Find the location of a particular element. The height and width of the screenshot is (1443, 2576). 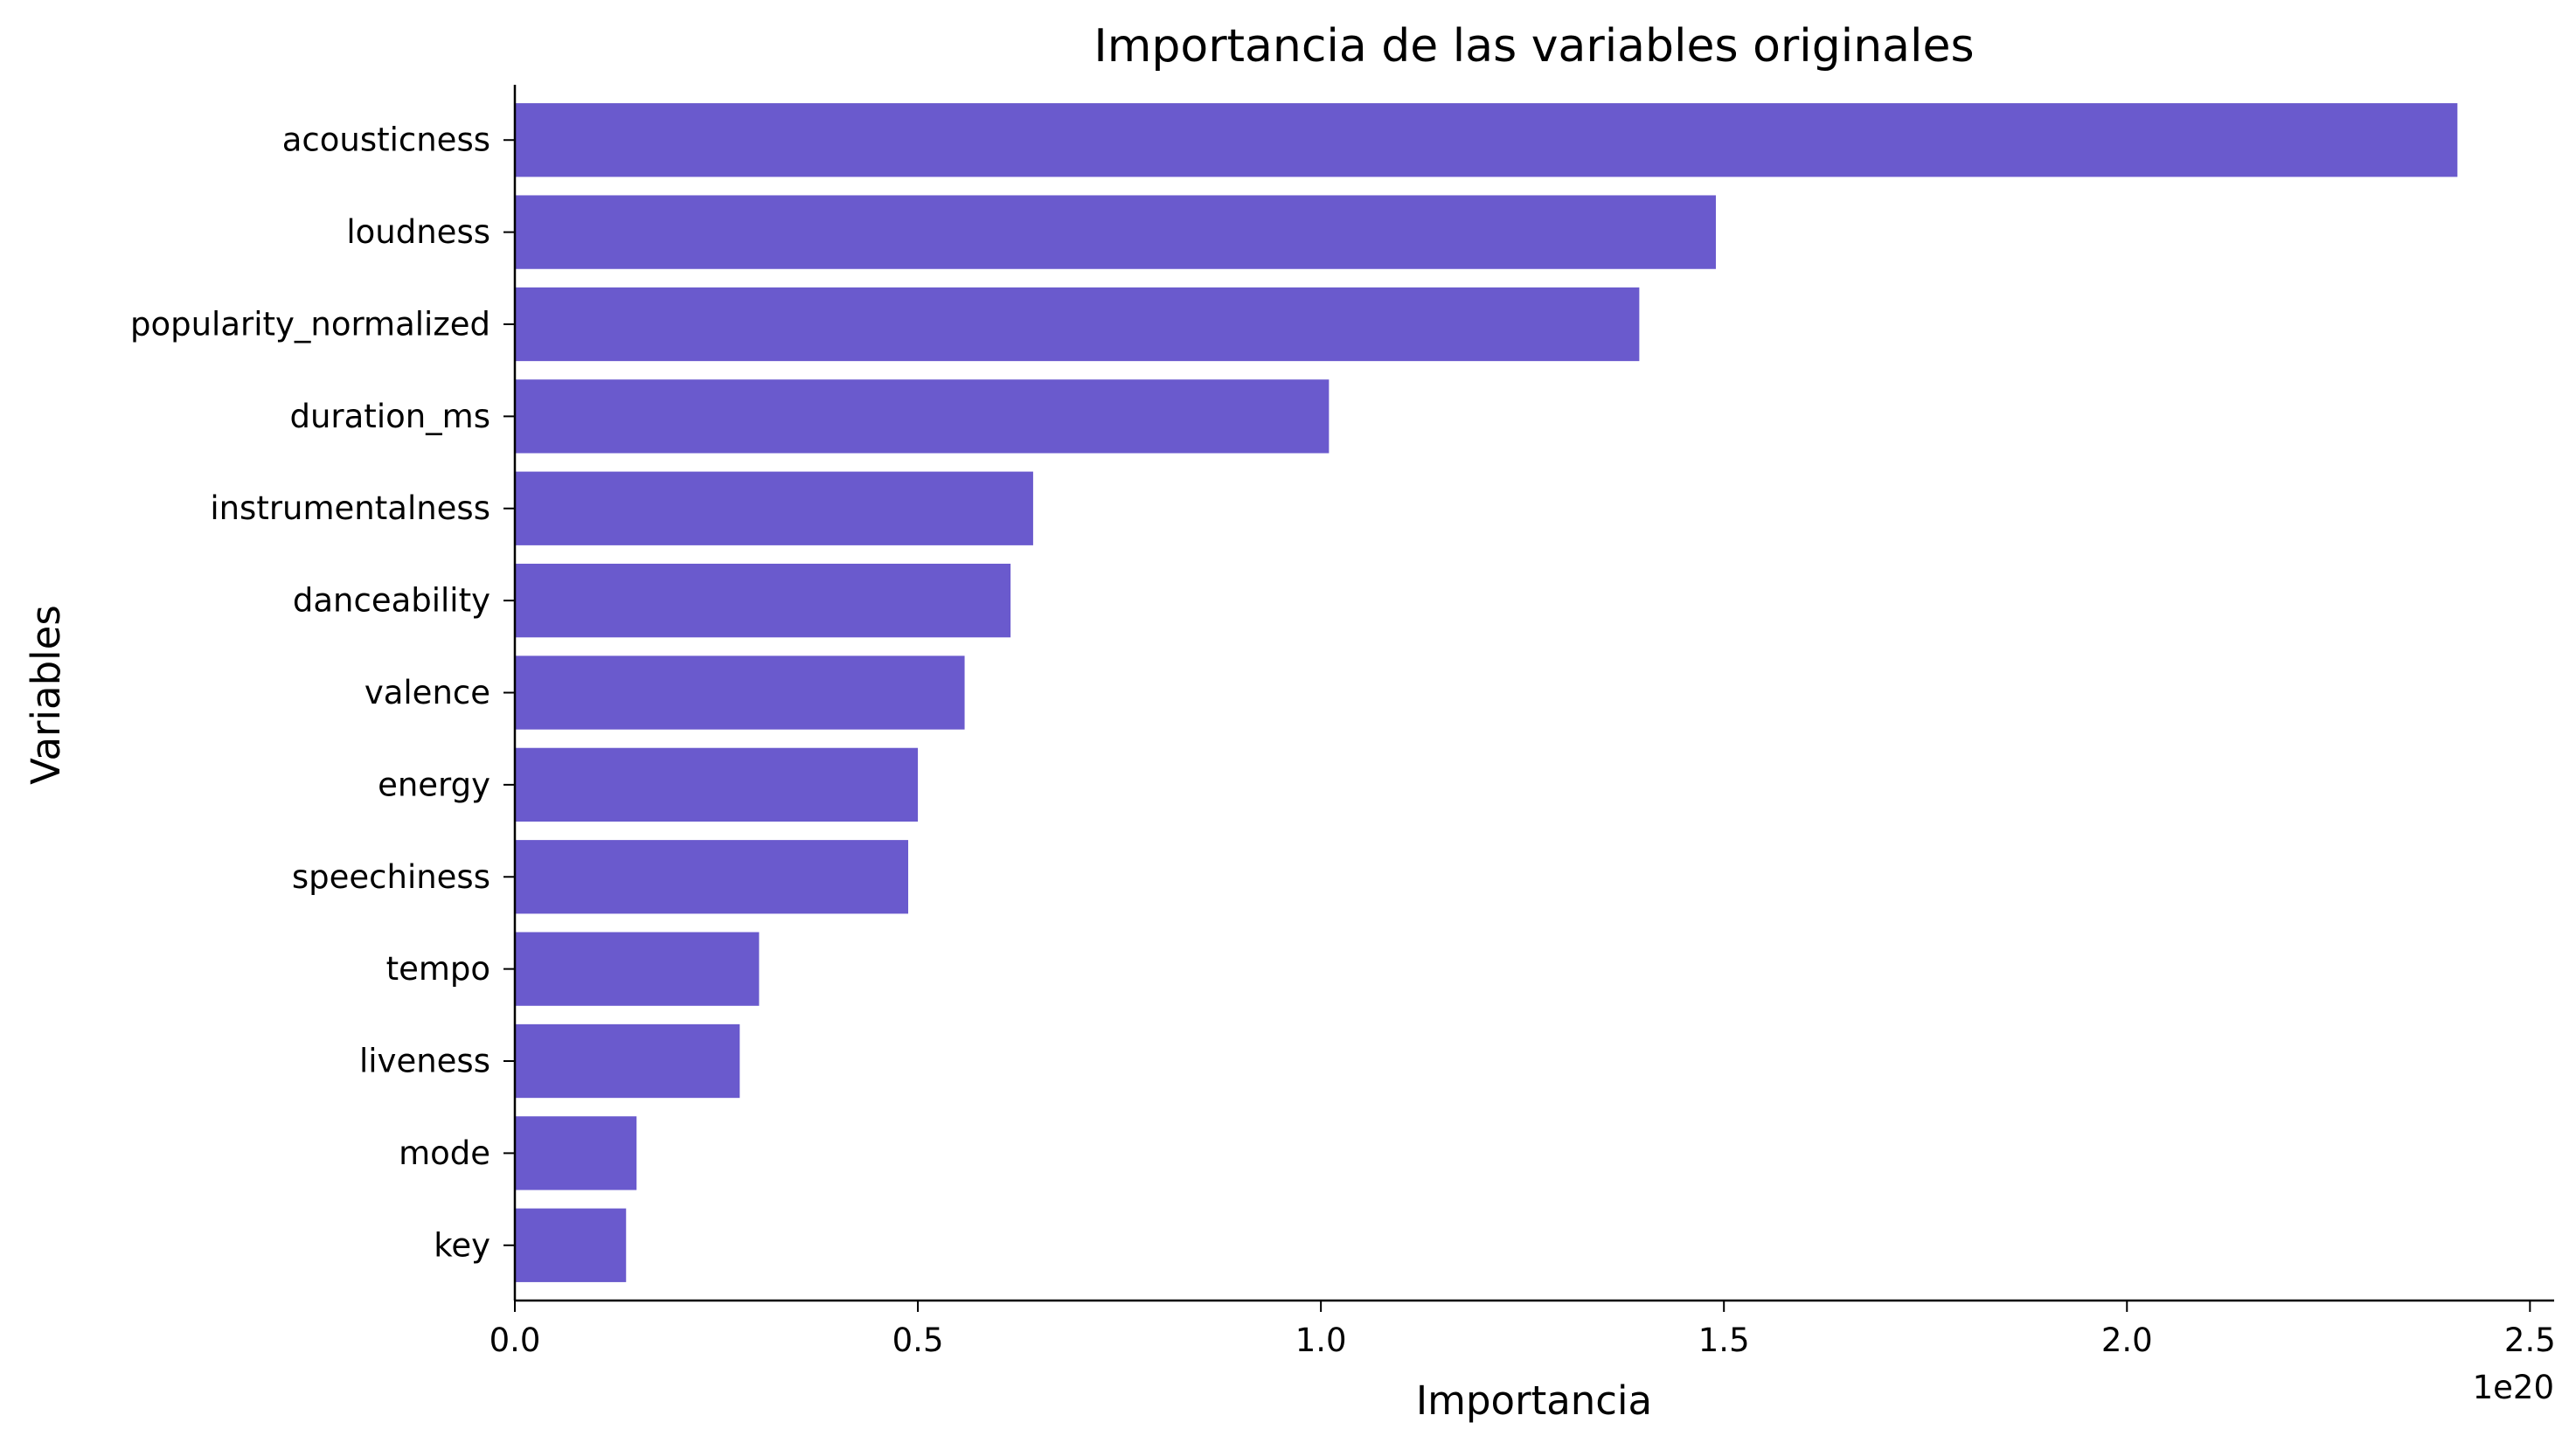

x-tick-label: 0.5 is located at coordinates (918, 1341).